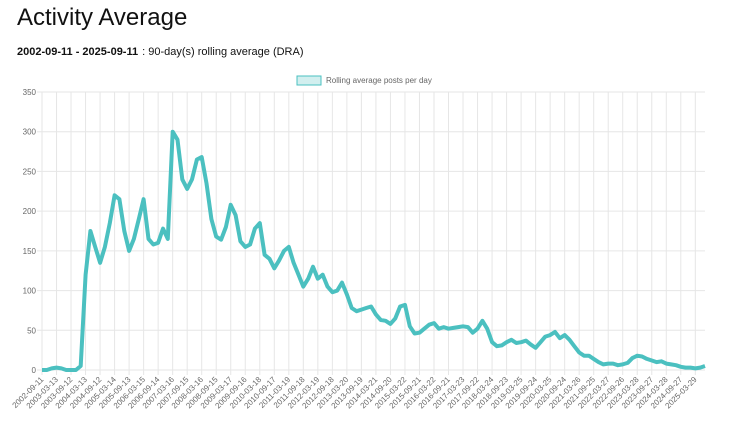 The width and height of the screenshot is (739, 421). I want to click on legend-label: Rolling average posts per day, so click(379, 80).